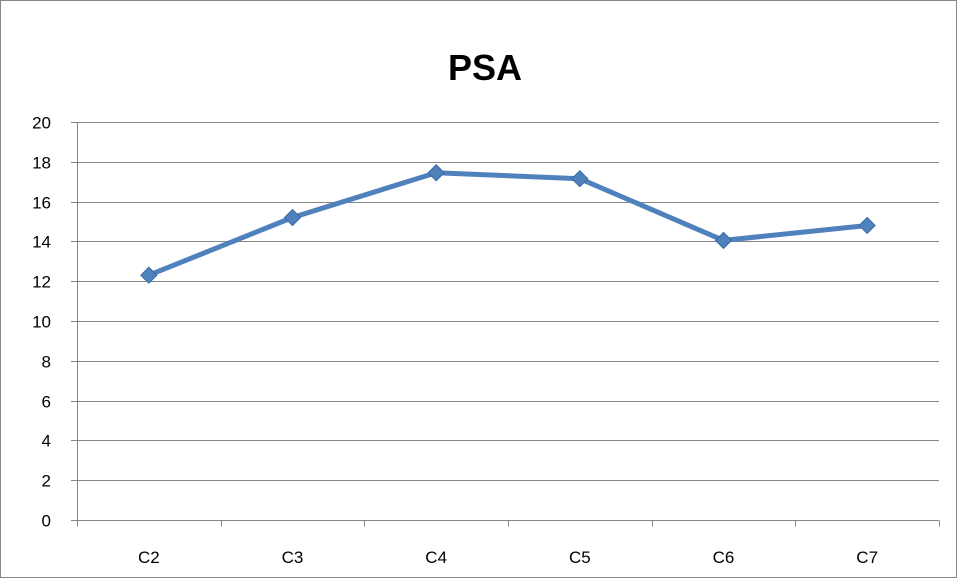  I want to click on y-axis-tick-labels: 0 2 4 6 8 10 12 14 16 18 20, so click(41, 322).